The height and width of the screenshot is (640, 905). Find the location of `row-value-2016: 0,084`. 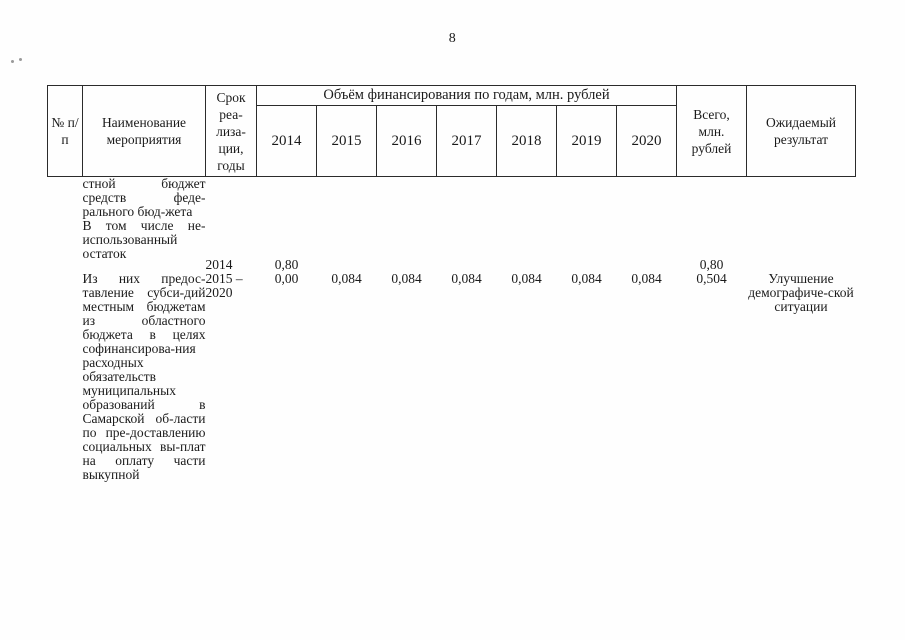

row-value-2016: 0,084 is located at coordinates (406, 278).